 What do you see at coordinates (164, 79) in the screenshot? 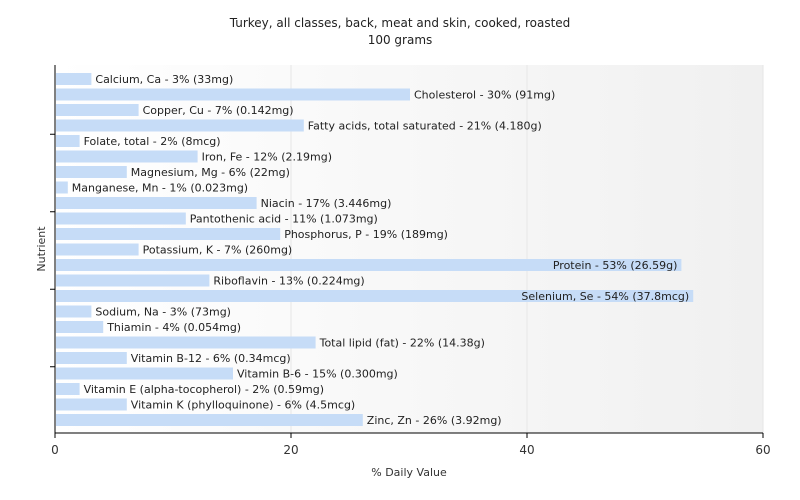
I see `bar-label: Calcium, Ca - 3% (33mg)` at bounding box center [164, 79].